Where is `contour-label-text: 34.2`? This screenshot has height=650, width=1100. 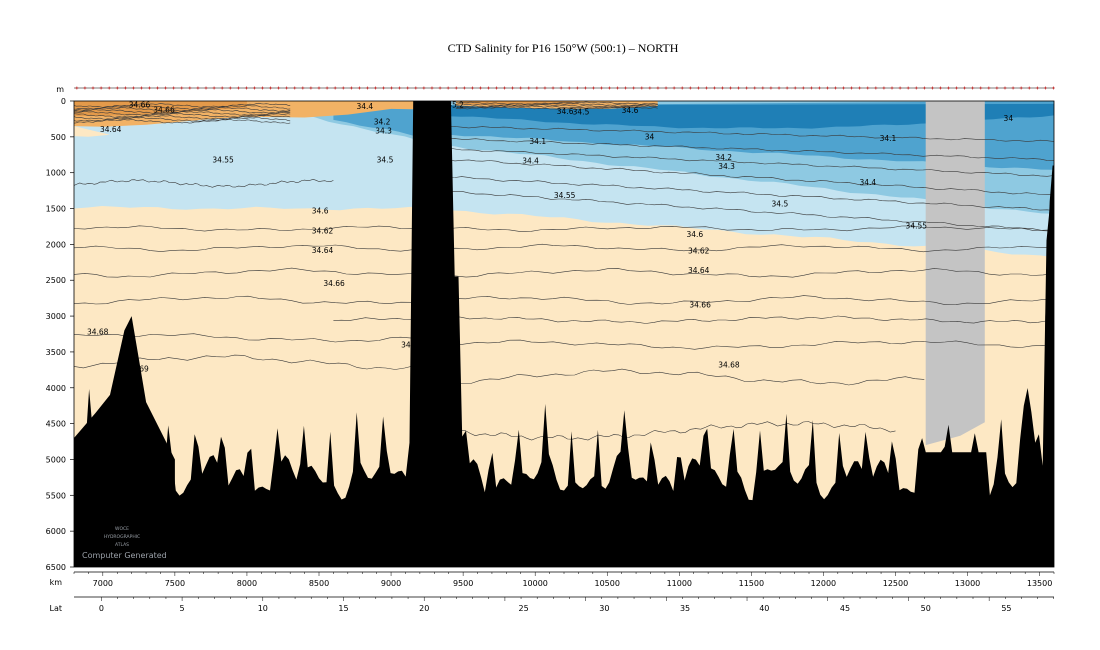
contour-label-text: 34.2 is located at coordinates (723, 157).